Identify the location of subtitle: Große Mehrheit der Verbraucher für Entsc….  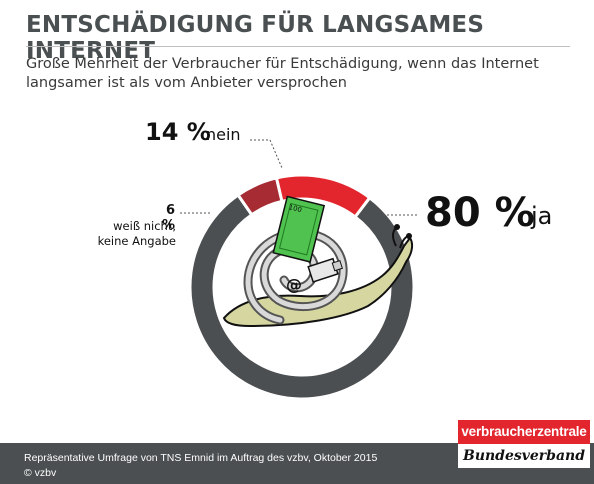
(282, 73).